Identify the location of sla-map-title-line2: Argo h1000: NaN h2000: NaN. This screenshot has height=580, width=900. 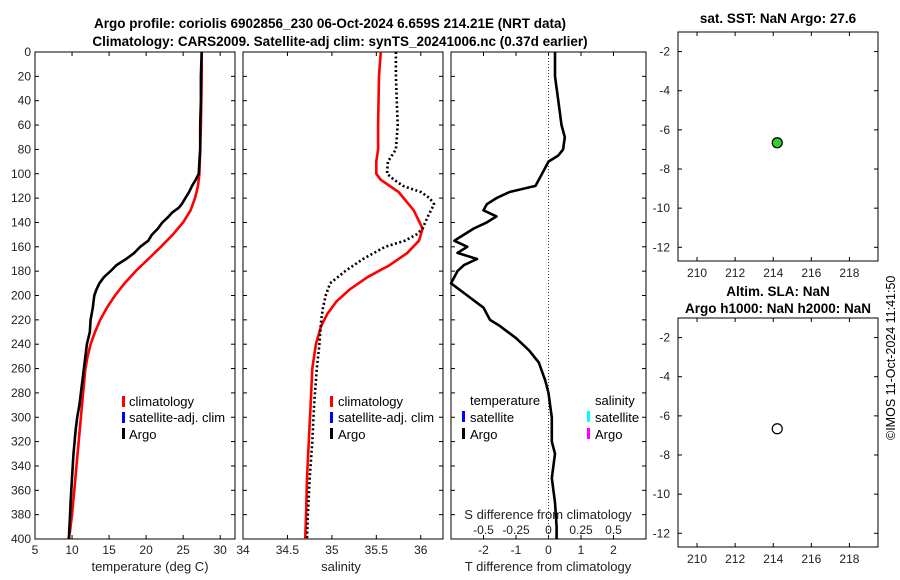
(778, 308).